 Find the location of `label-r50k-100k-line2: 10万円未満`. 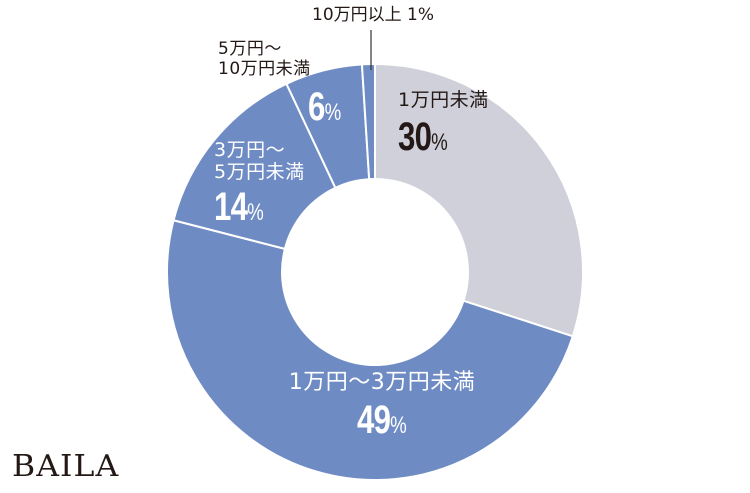

label-r50k-100k-line2: 10万円未満 is located at coordinates (264, 68).